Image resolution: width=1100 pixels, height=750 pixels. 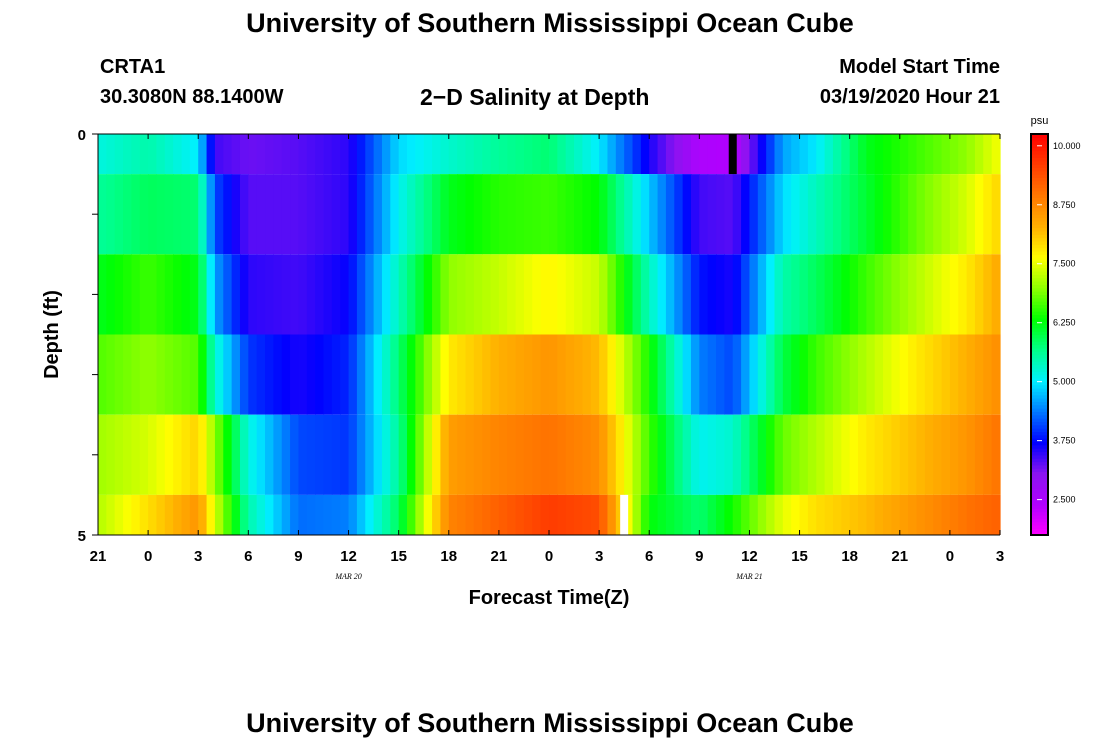 I want to click on x-axis-label: Forecast Time(Z), so click(x=549, y=598).